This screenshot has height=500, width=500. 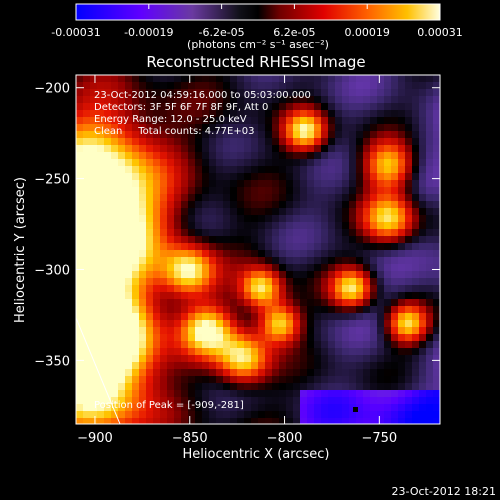 What do you see at coordinates (355, 409) in the screenshot?
I see `peak-marker` at bounding box center [355, 409].